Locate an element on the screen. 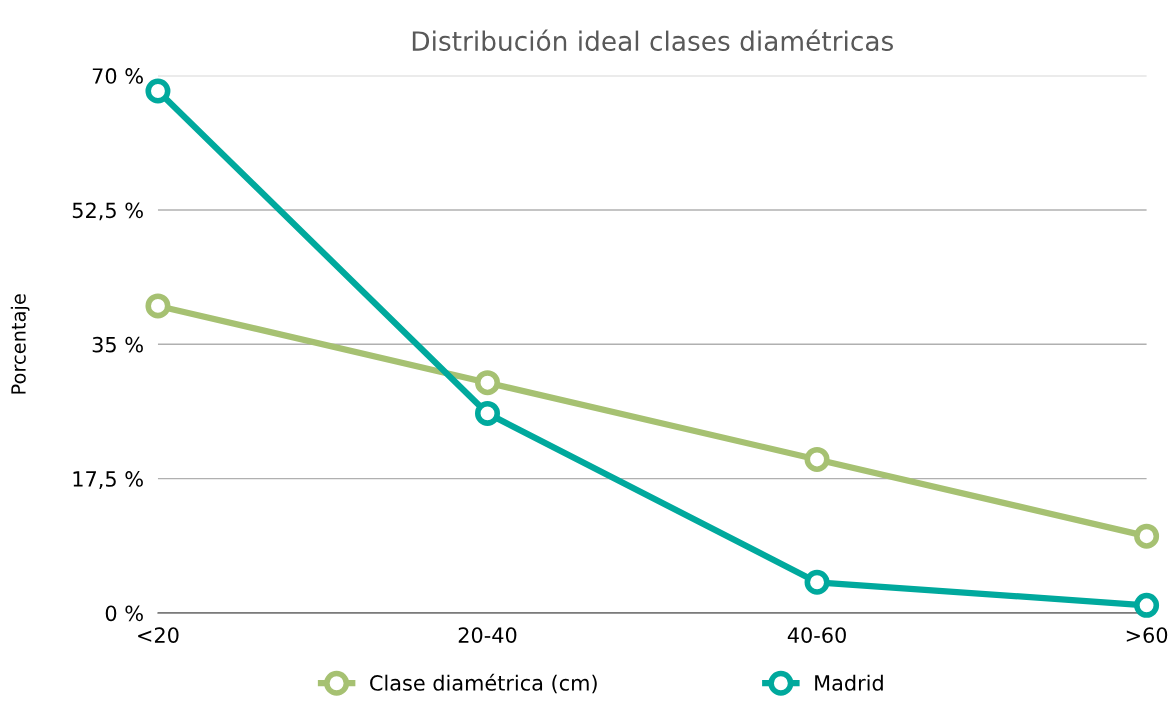 The width and height of the screenshot is (1170, 707). y-axis-title: Porcentaje is located at coordinates (20, 344).